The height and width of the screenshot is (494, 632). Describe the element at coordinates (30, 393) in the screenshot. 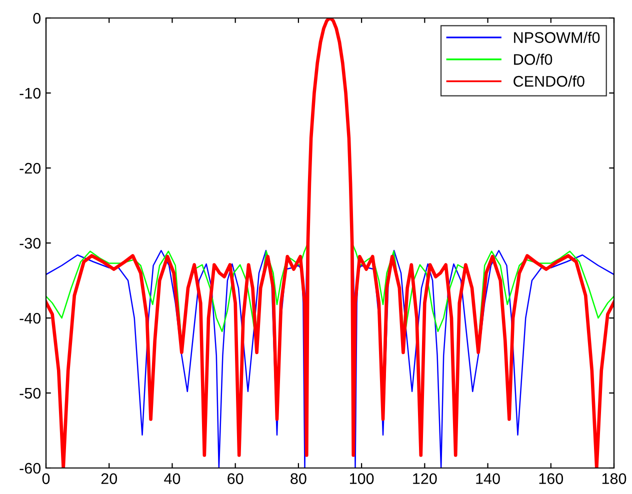

I see `y-tick-label: -50` at that location.